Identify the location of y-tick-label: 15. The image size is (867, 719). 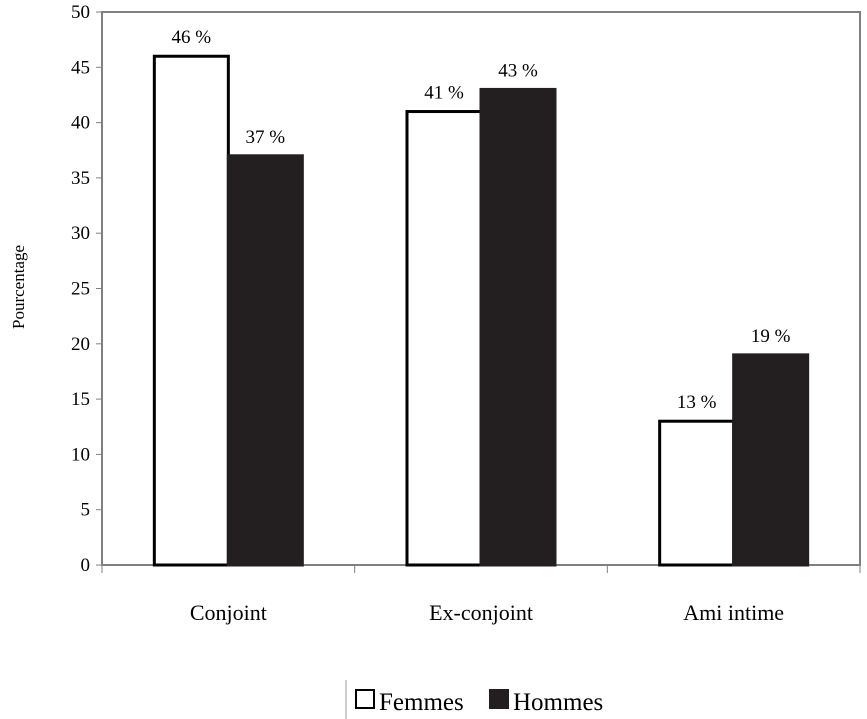
(80, 399).